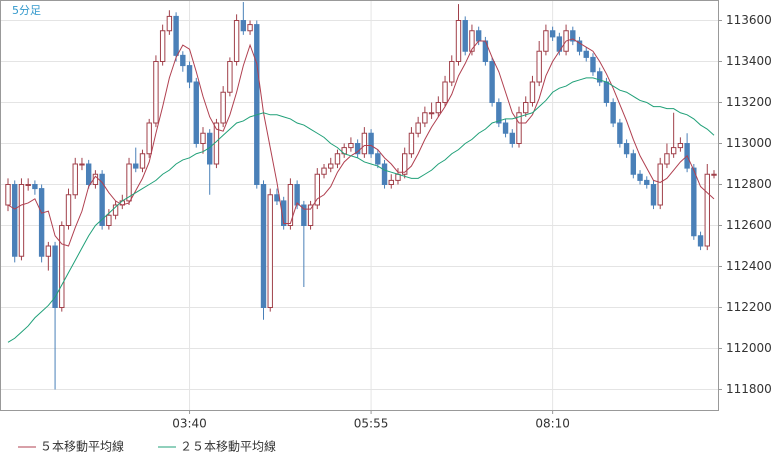 This screenshot has height=462, width=784. I want to click on y-tick-label: 113000, so click(749, 143).